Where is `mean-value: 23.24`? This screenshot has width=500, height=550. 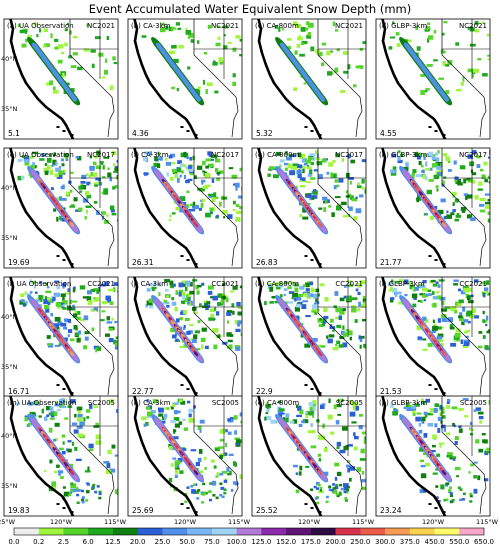
mean-value: 23.24 is located at coordinates (391, 510).